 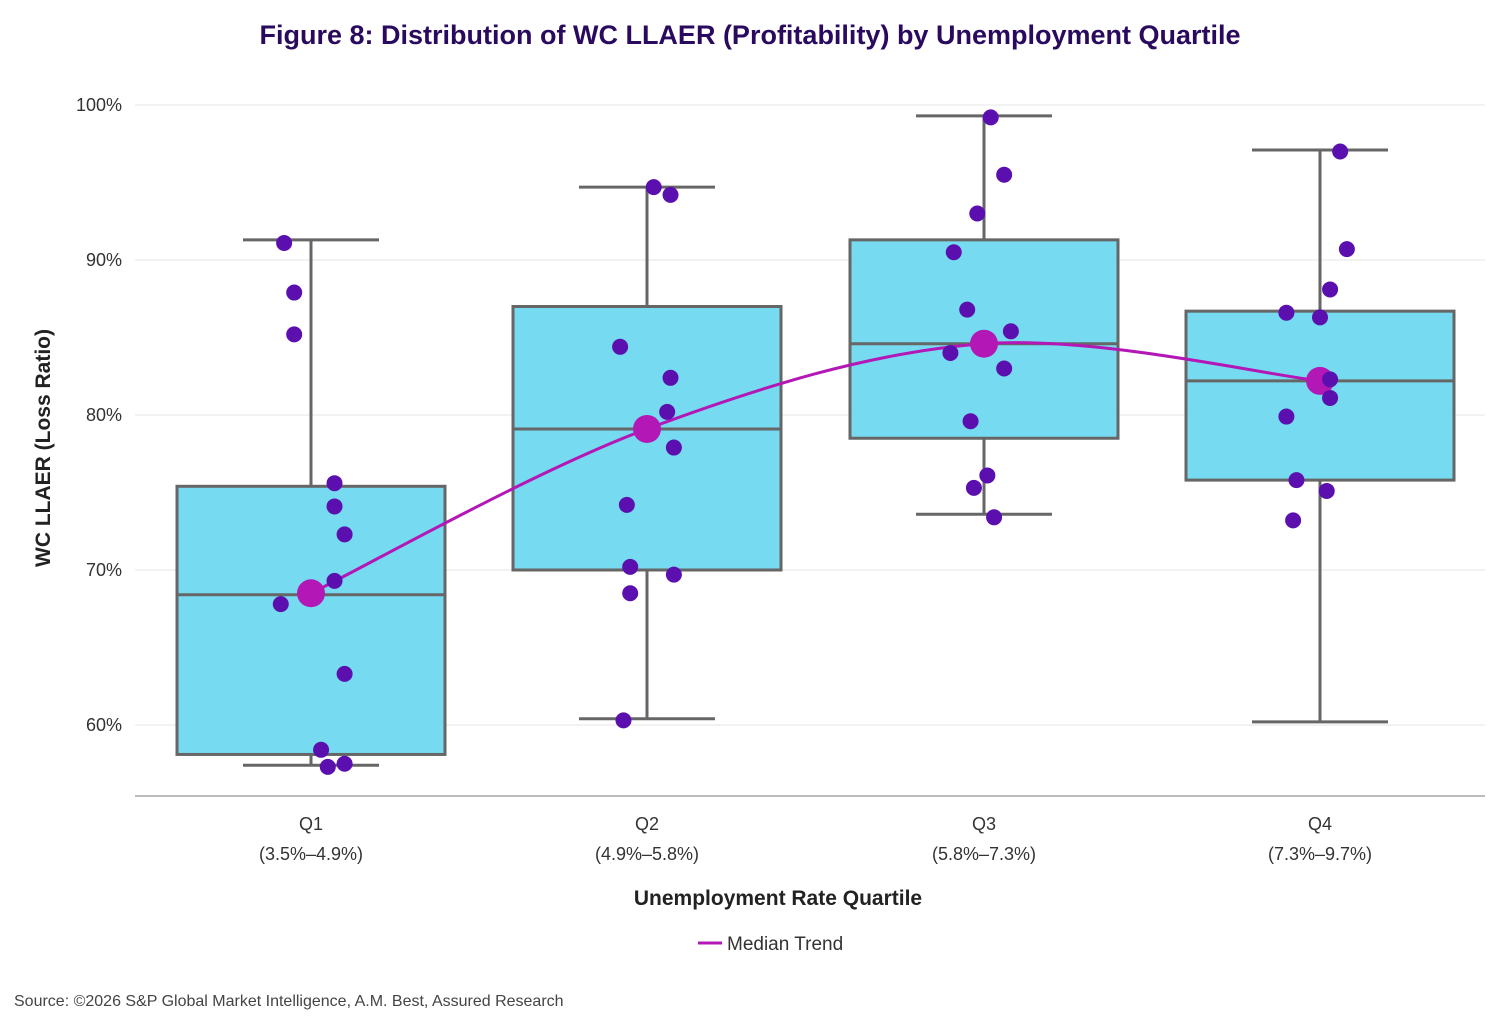 What do you see at coordinates (1320, 854) in the screenshot?
I see `x-tick-range-label: (7.3%–9.7%)` at bounding box center [1320, 854].